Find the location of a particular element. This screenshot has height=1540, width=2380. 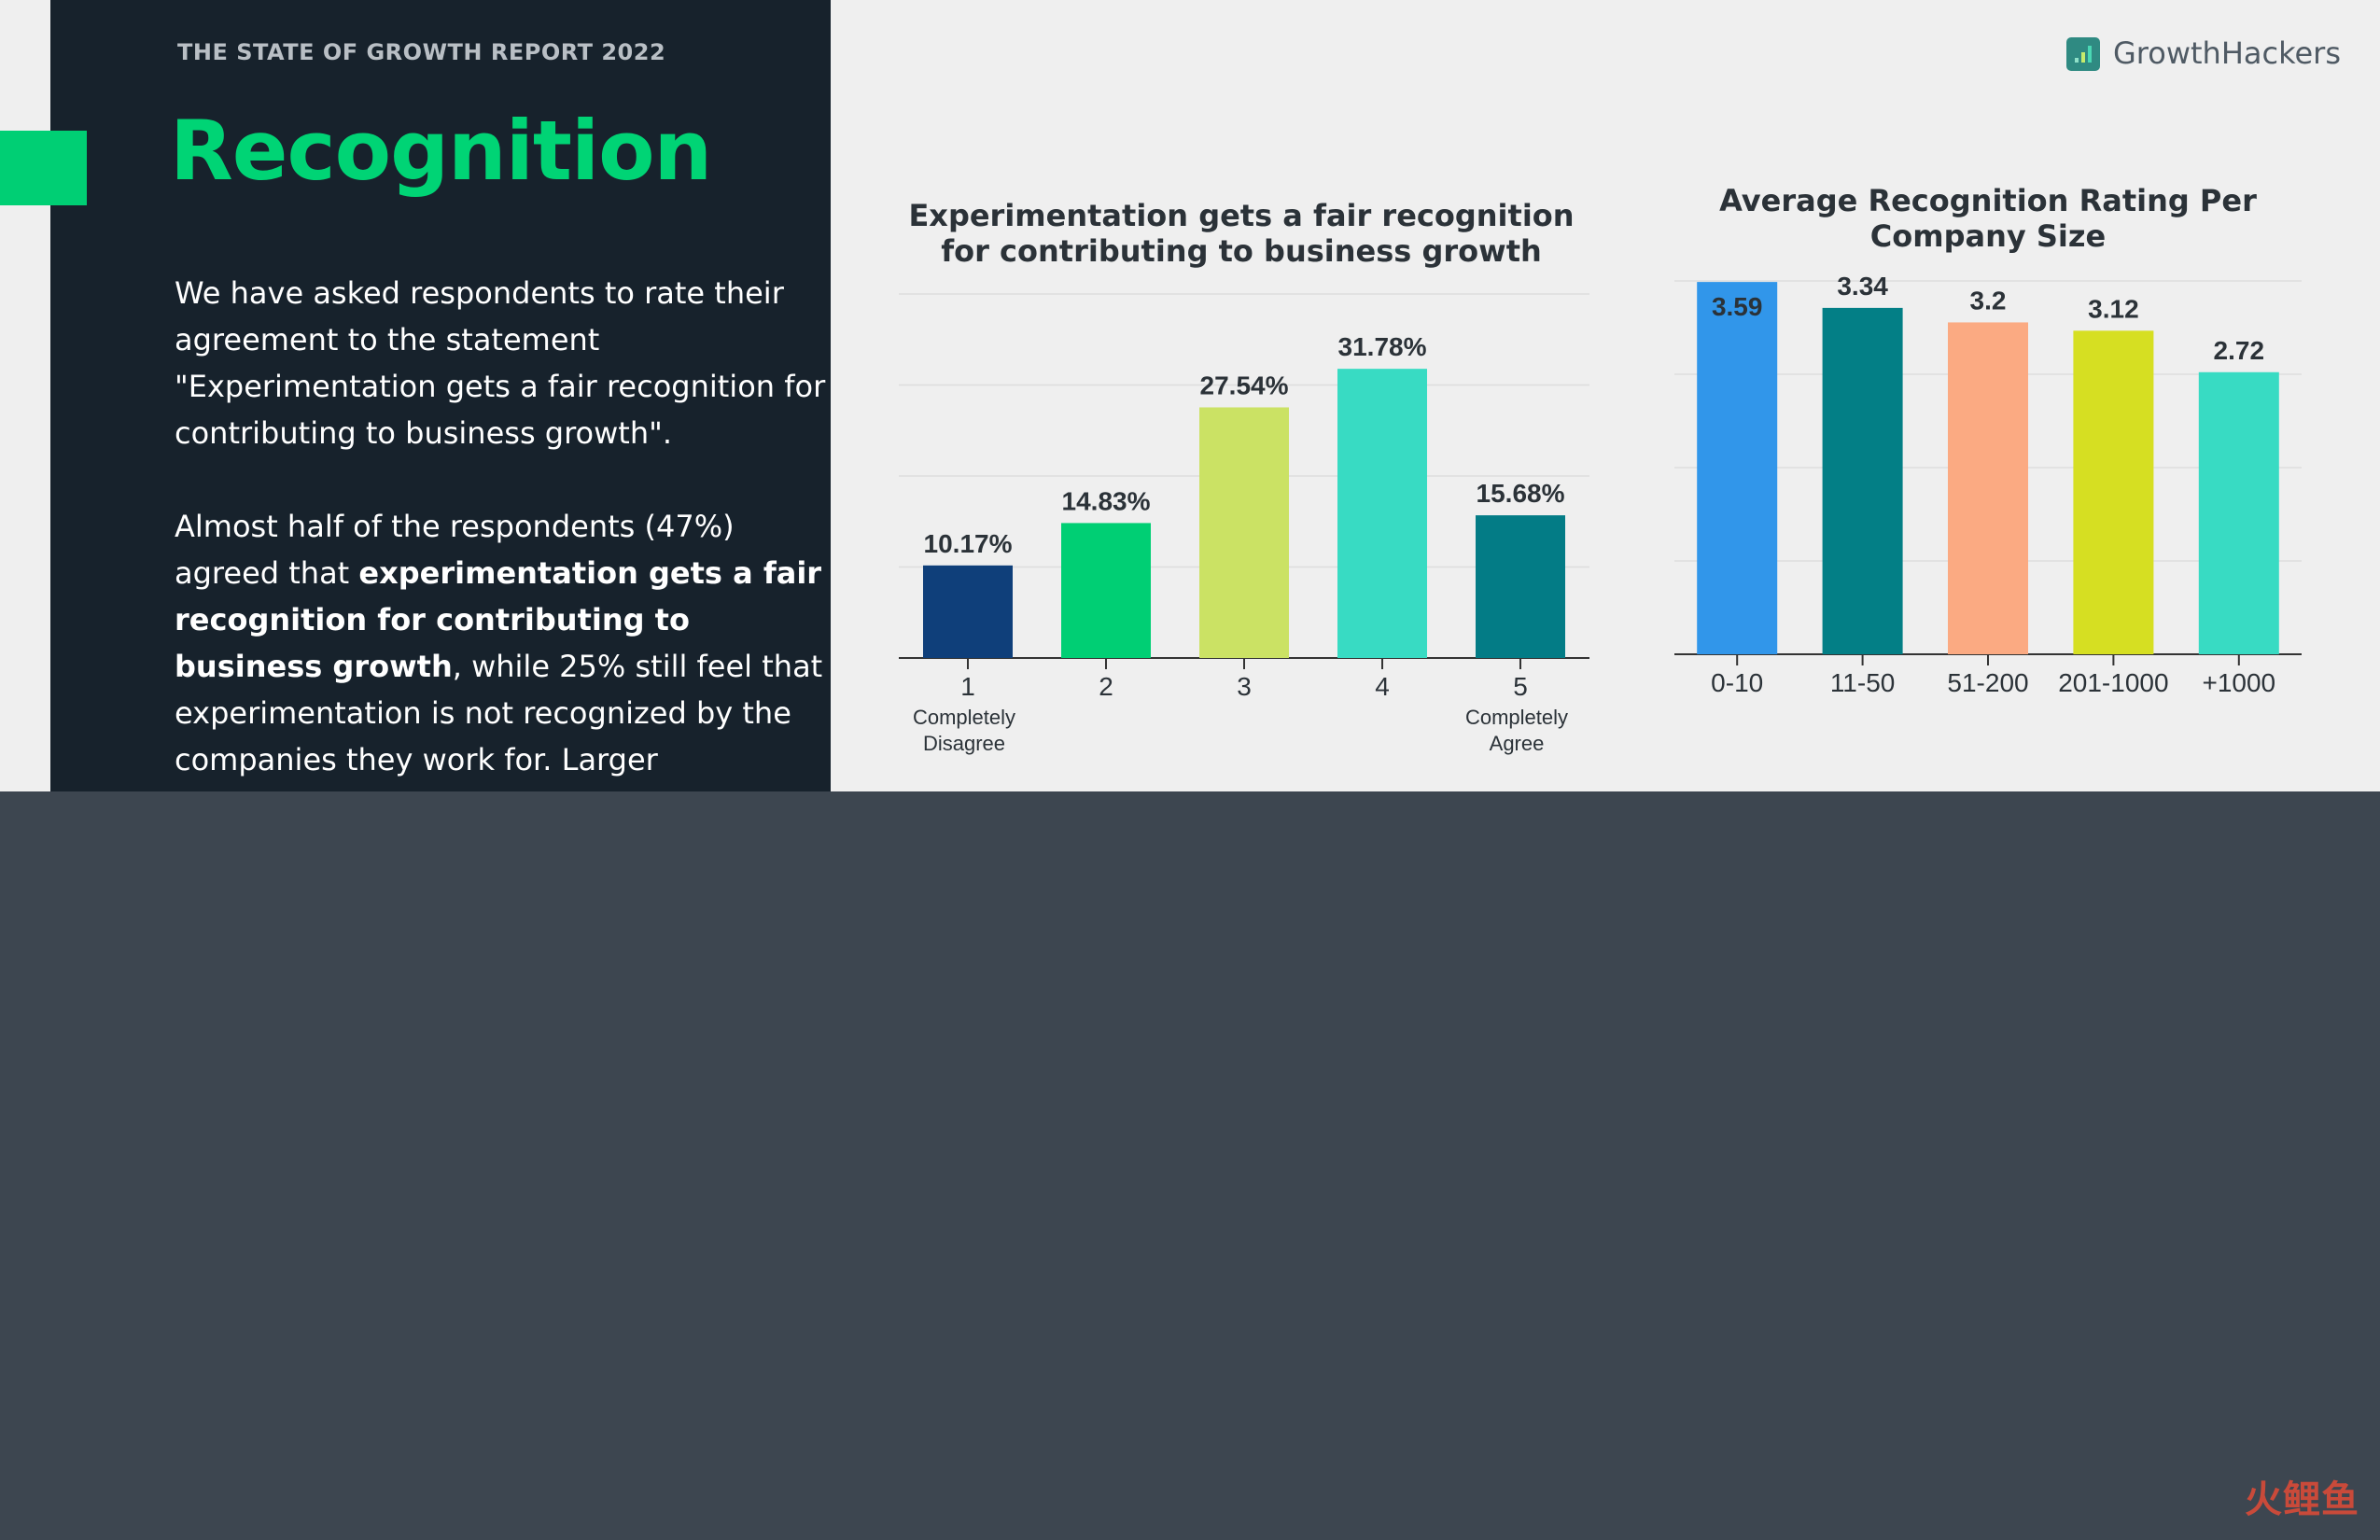

chart-2-tick-label: 0-10 is located at coordinates (1737, 682).